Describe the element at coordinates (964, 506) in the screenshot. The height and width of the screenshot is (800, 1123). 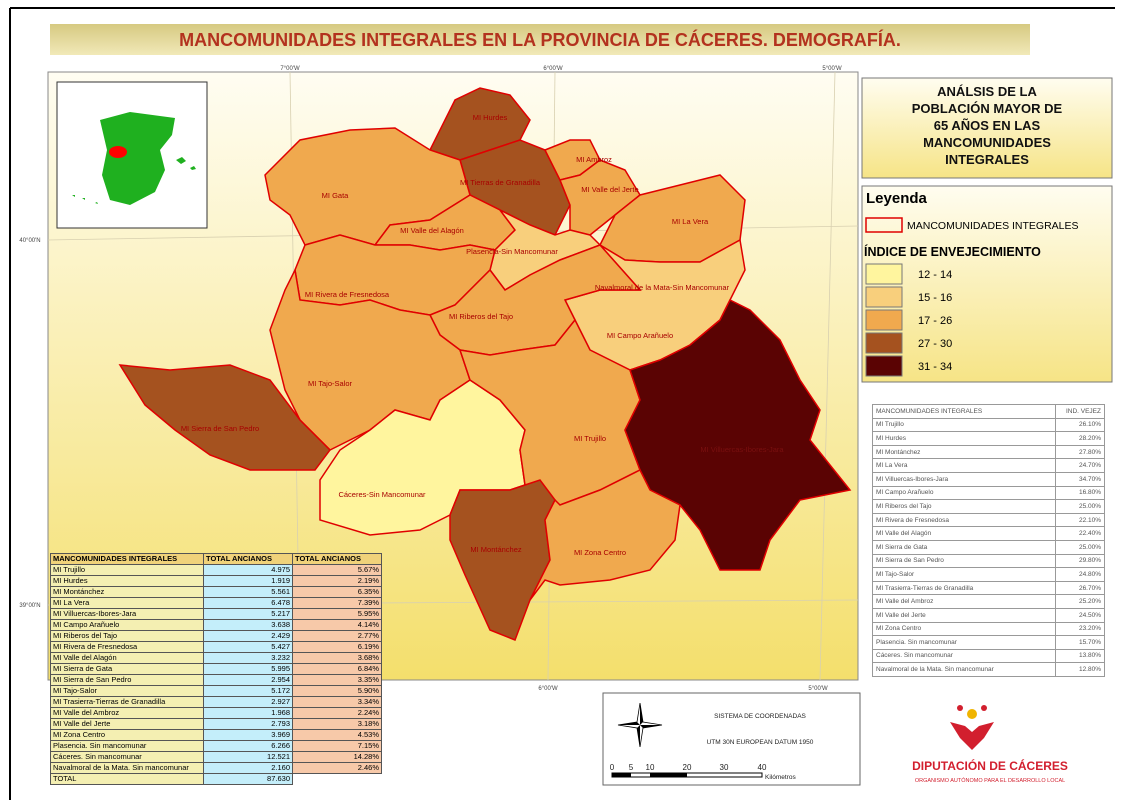
I see `table-cell: MI Riberos del Tajo` at that location.